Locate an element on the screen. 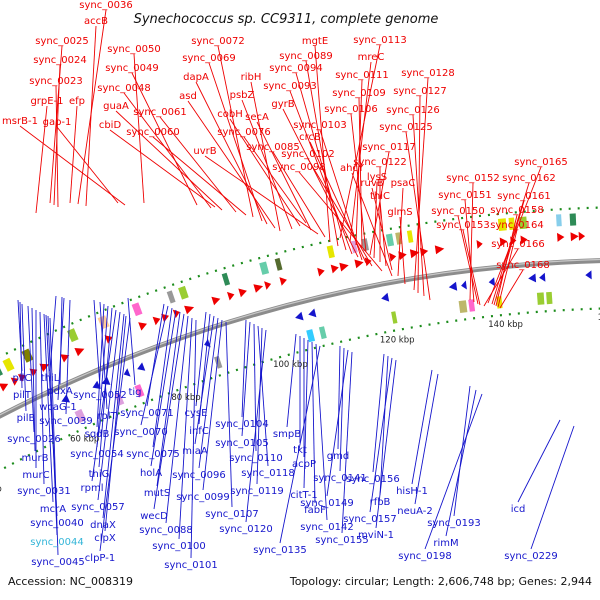  reverse-gene-label: sync_0142 is located at coordinates (326, 527).